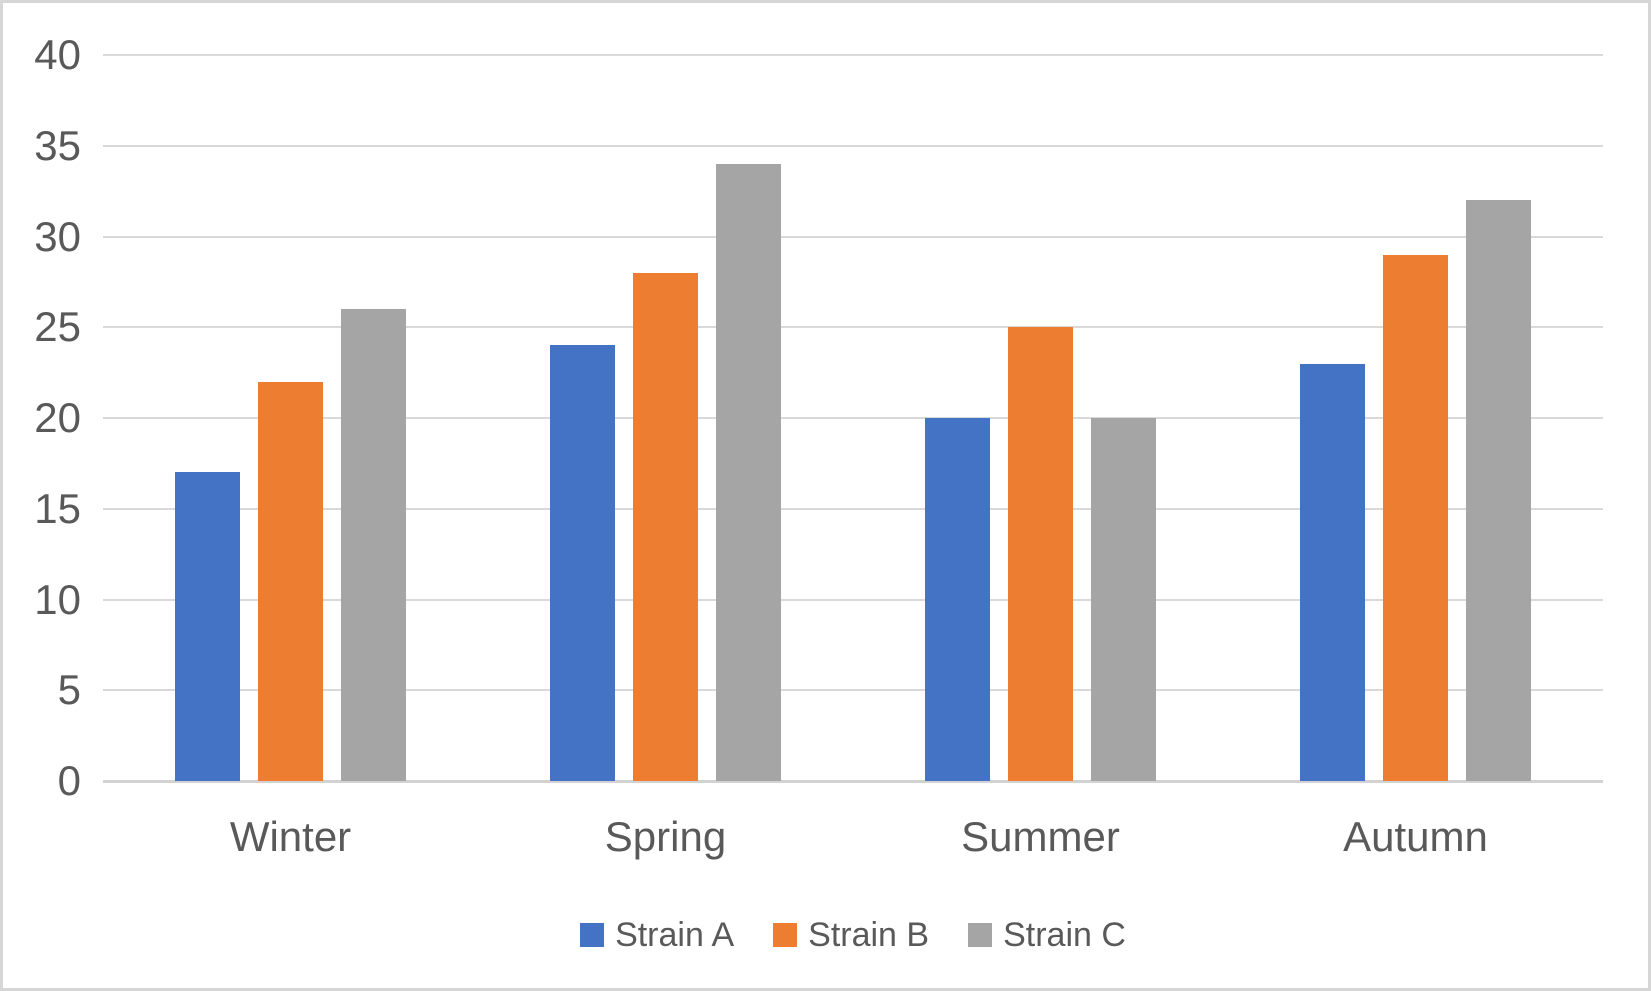  I want to click on legend: Strain A Strain B Strain C, so click(853, 935).